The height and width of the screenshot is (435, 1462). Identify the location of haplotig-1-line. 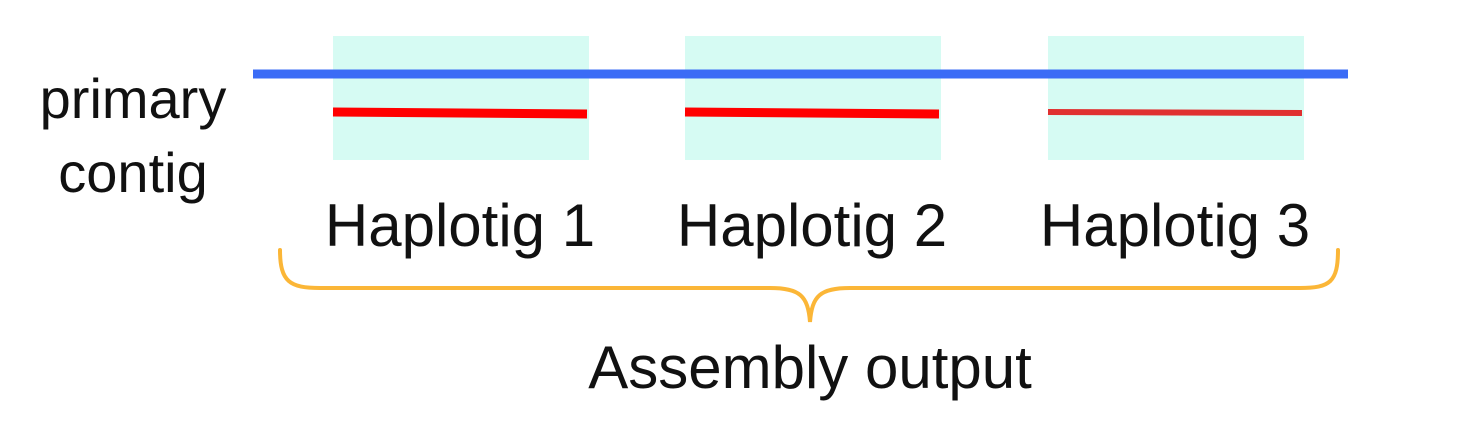
(460, 113).